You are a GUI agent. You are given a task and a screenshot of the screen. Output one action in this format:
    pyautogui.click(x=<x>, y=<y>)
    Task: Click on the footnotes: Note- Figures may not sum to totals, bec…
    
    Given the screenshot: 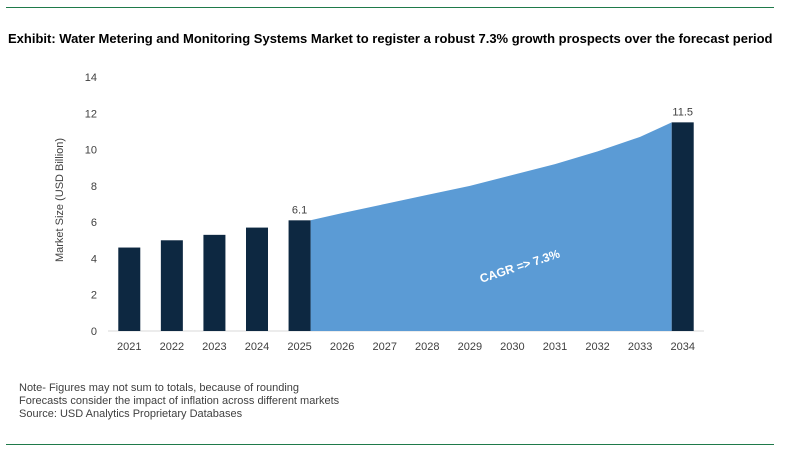 What is the action you would take?
    pyautogui.click(x=179, y=401)
    